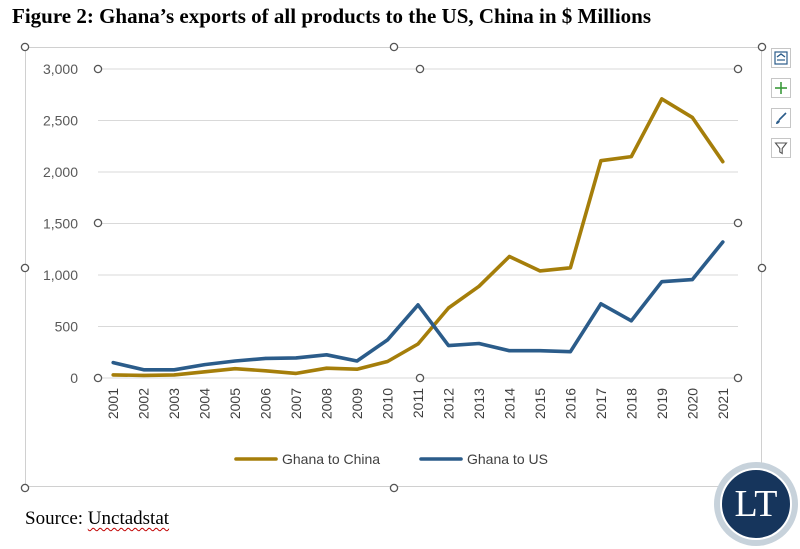 This screenshot has height=549, width=800. What do you see at coordinates (60, 69) in the screenshot?
I see `y-tick-label: 3,000` at bounding box center [60, 69].